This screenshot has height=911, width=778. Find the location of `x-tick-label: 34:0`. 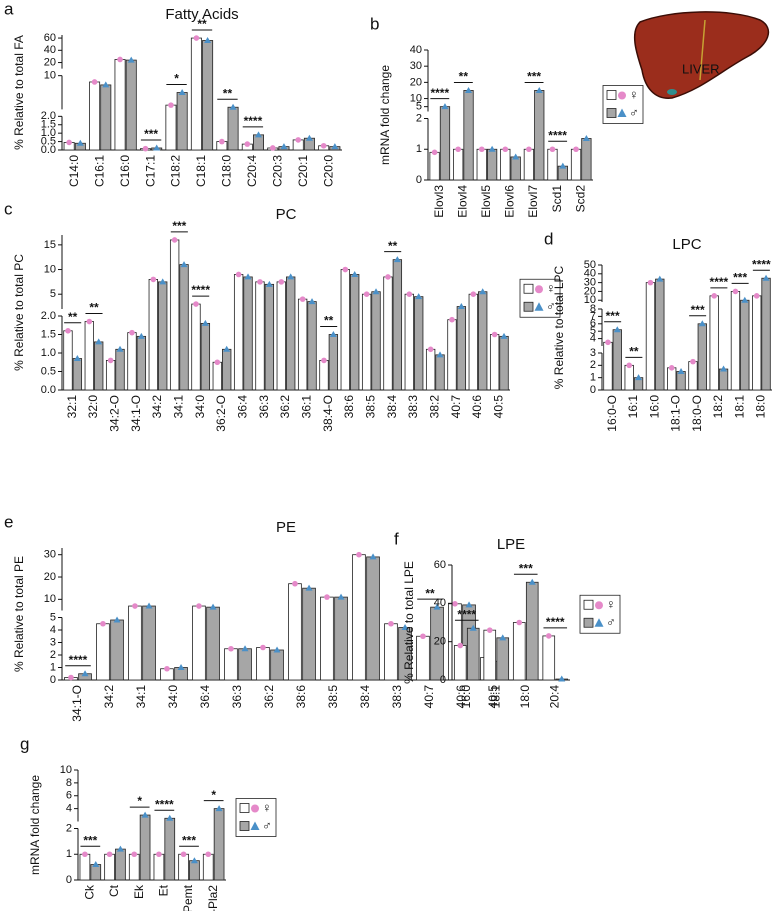

x-tick-label: 34:0 is located at coordinates (173, 697).